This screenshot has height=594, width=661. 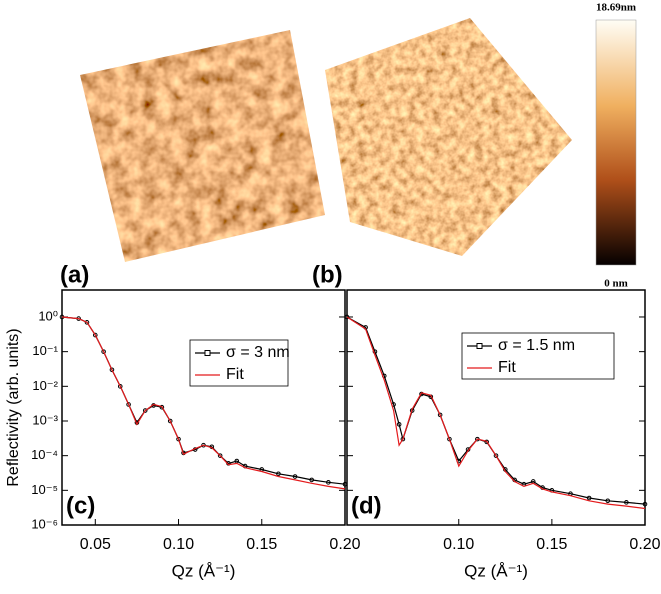 What do you see at coordinates (616, 142) in the screenshot?
I see `colorbar` at bounding box center [616, 142].